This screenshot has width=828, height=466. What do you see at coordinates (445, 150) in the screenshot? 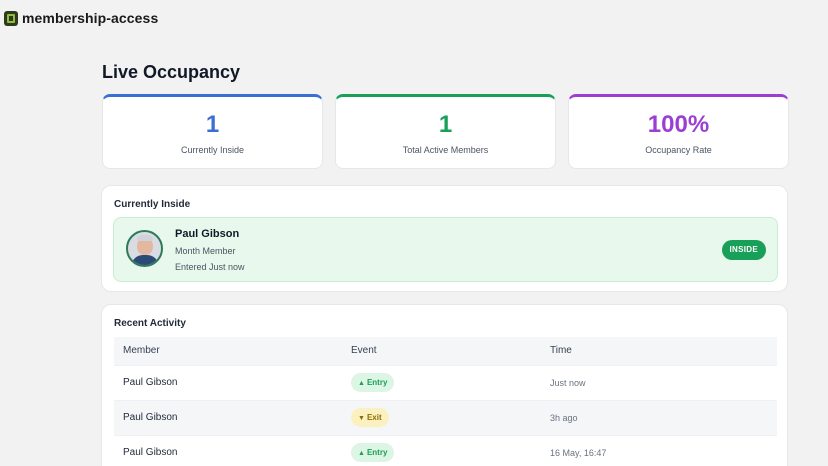
I see `stat-label: Total Active Members` at bounding box center [445, 150].